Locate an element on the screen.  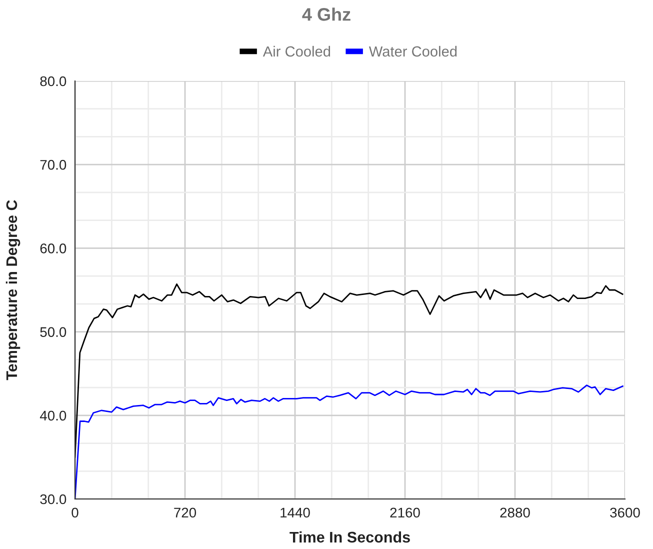
y-axis-title: Temperature in Degree C is located at coordinates (13, 290).